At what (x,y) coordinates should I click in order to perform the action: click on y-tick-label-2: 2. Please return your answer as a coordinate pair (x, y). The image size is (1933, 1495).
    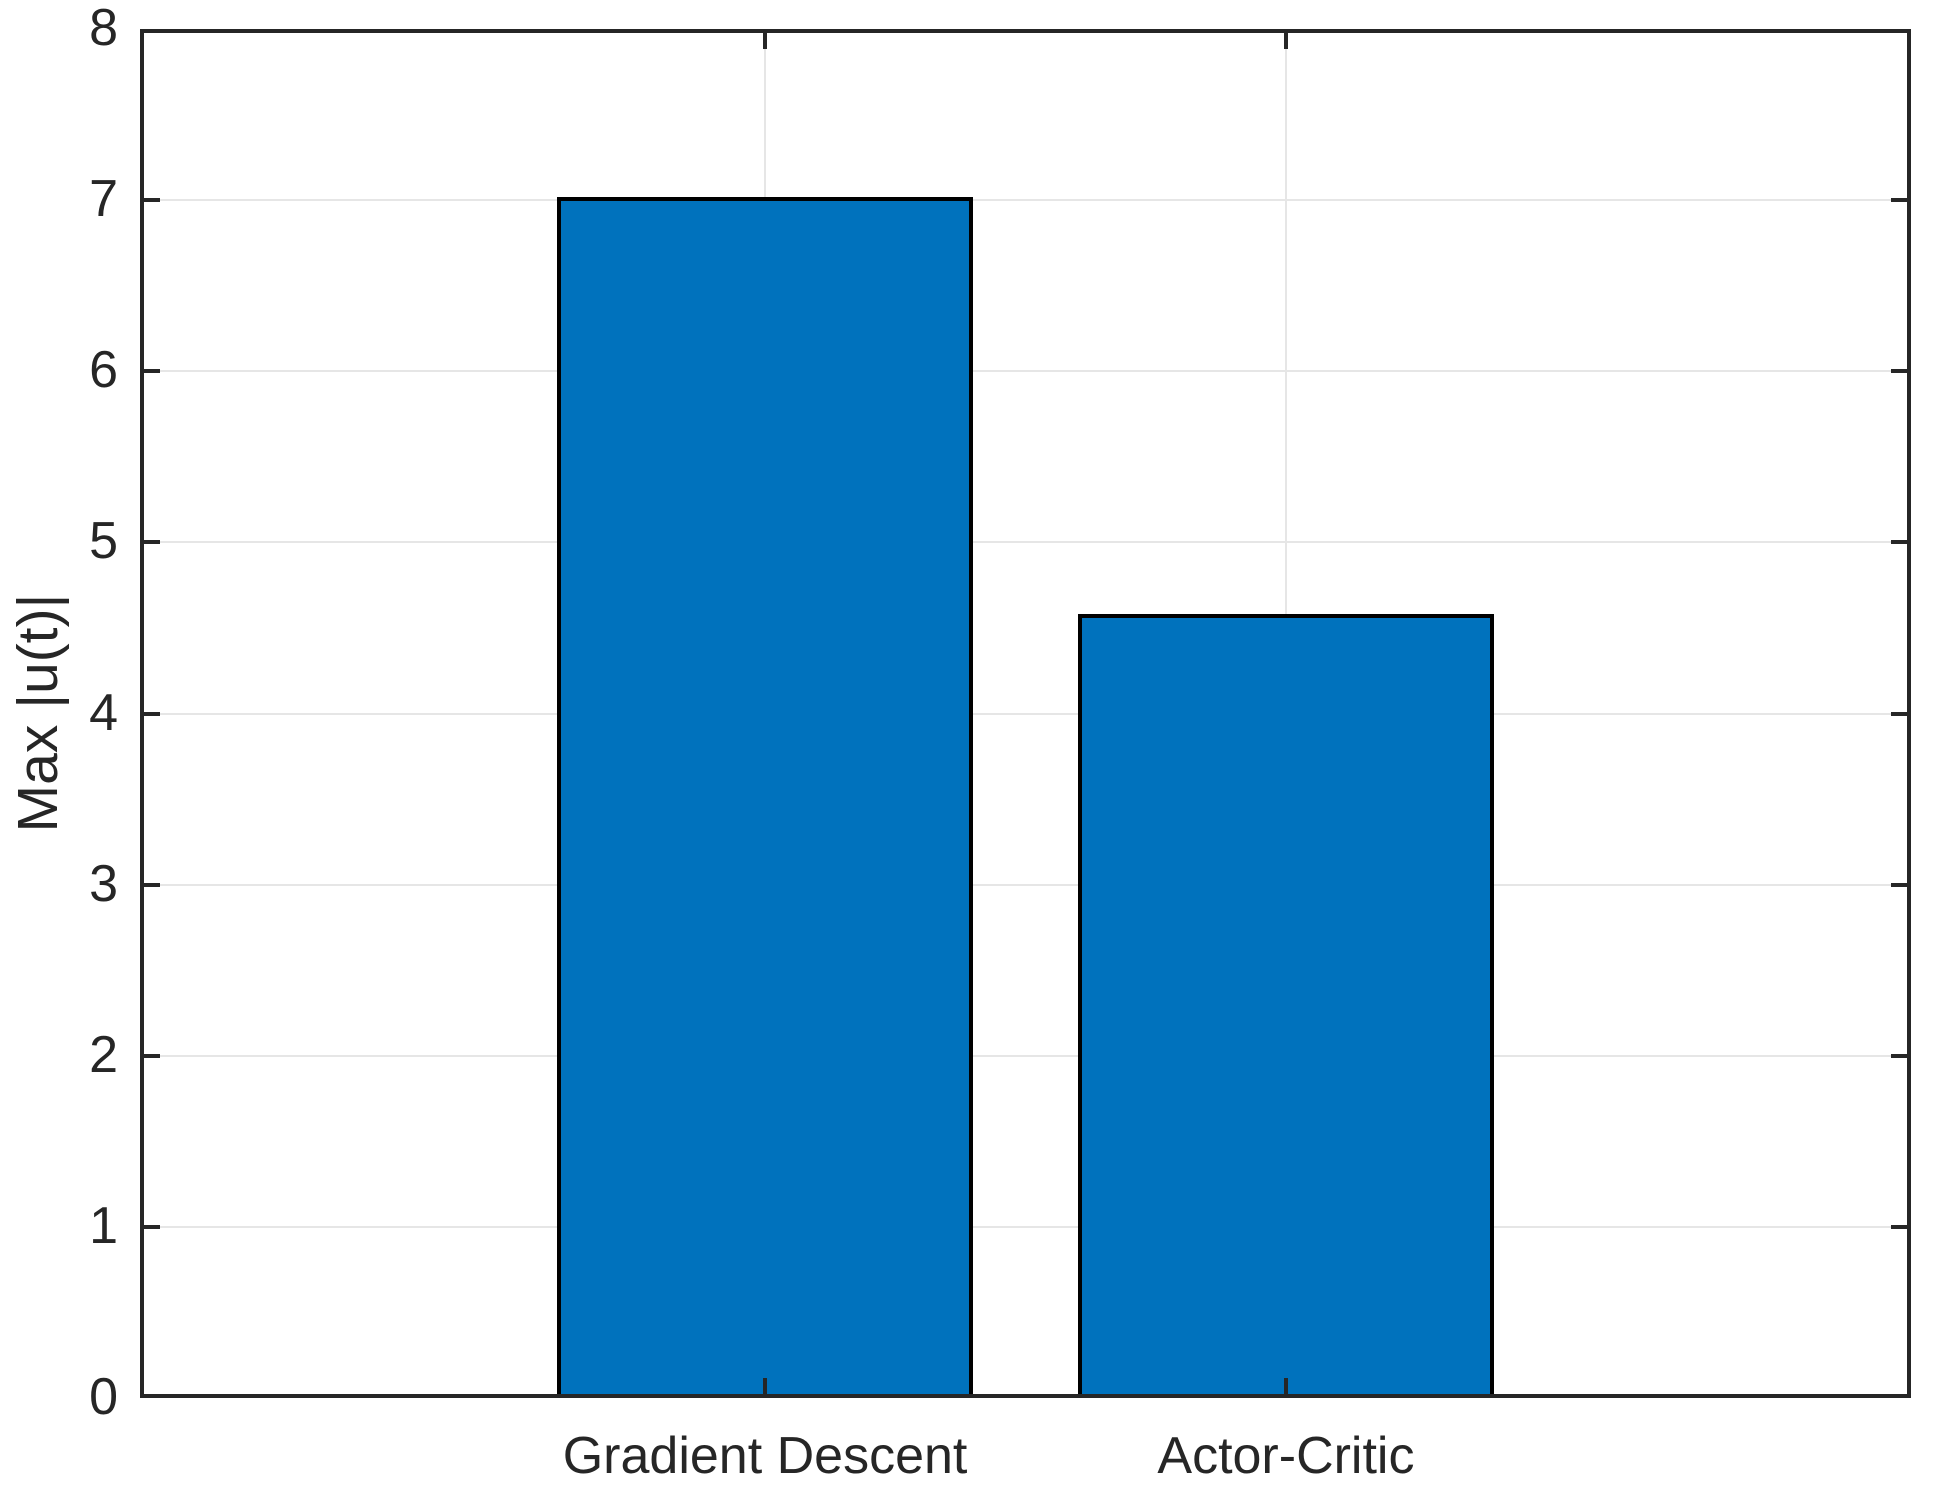
    Looking at the image, I should click on (103, 1054).